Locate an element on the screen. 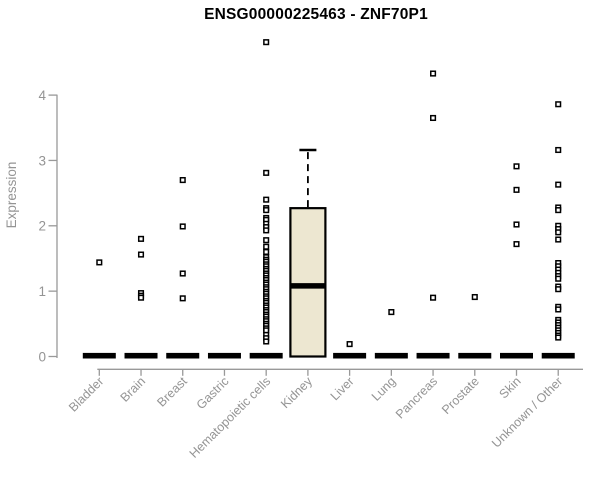  x-tick-label: Liver is located at coordinates (342, 388).